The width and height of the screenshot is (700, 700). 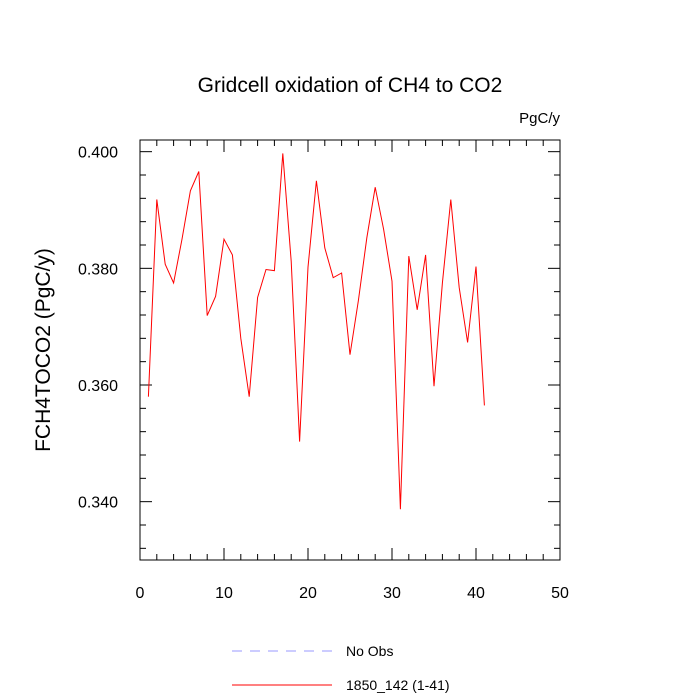 I want to click on y-tick-label: 0.360, so click(x=98, y=386).